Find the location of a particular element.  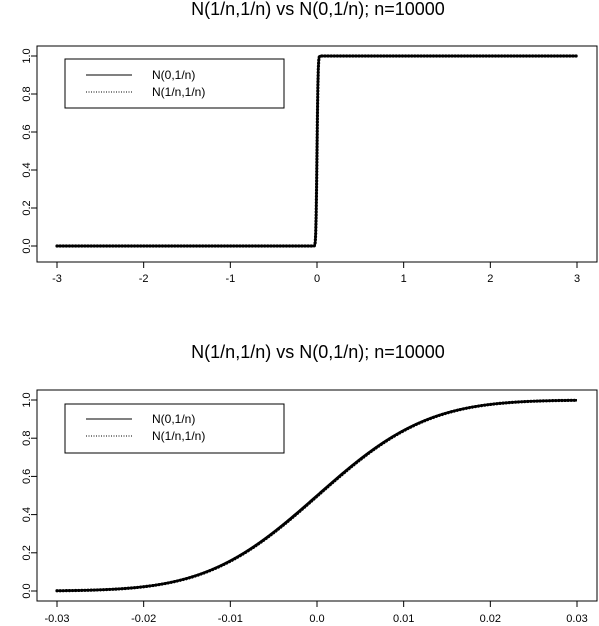

top-legend-box is located at coordinates (174, 83).